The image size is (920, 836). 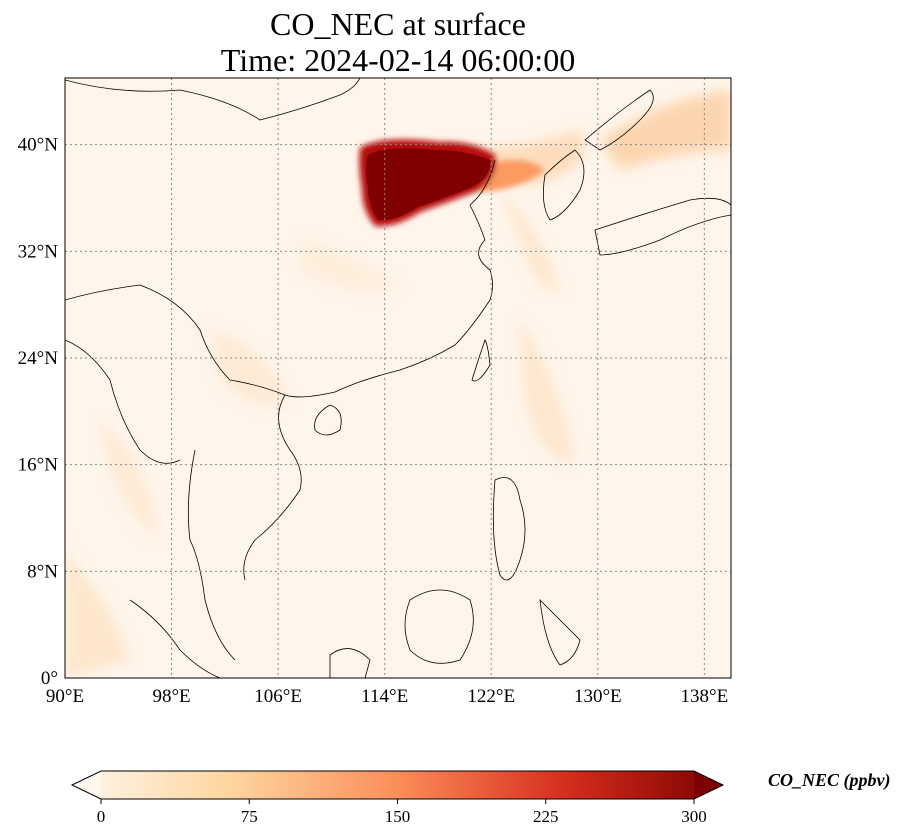 I want to click on lat-tick-label: 0°, so click(x=49, y=678).